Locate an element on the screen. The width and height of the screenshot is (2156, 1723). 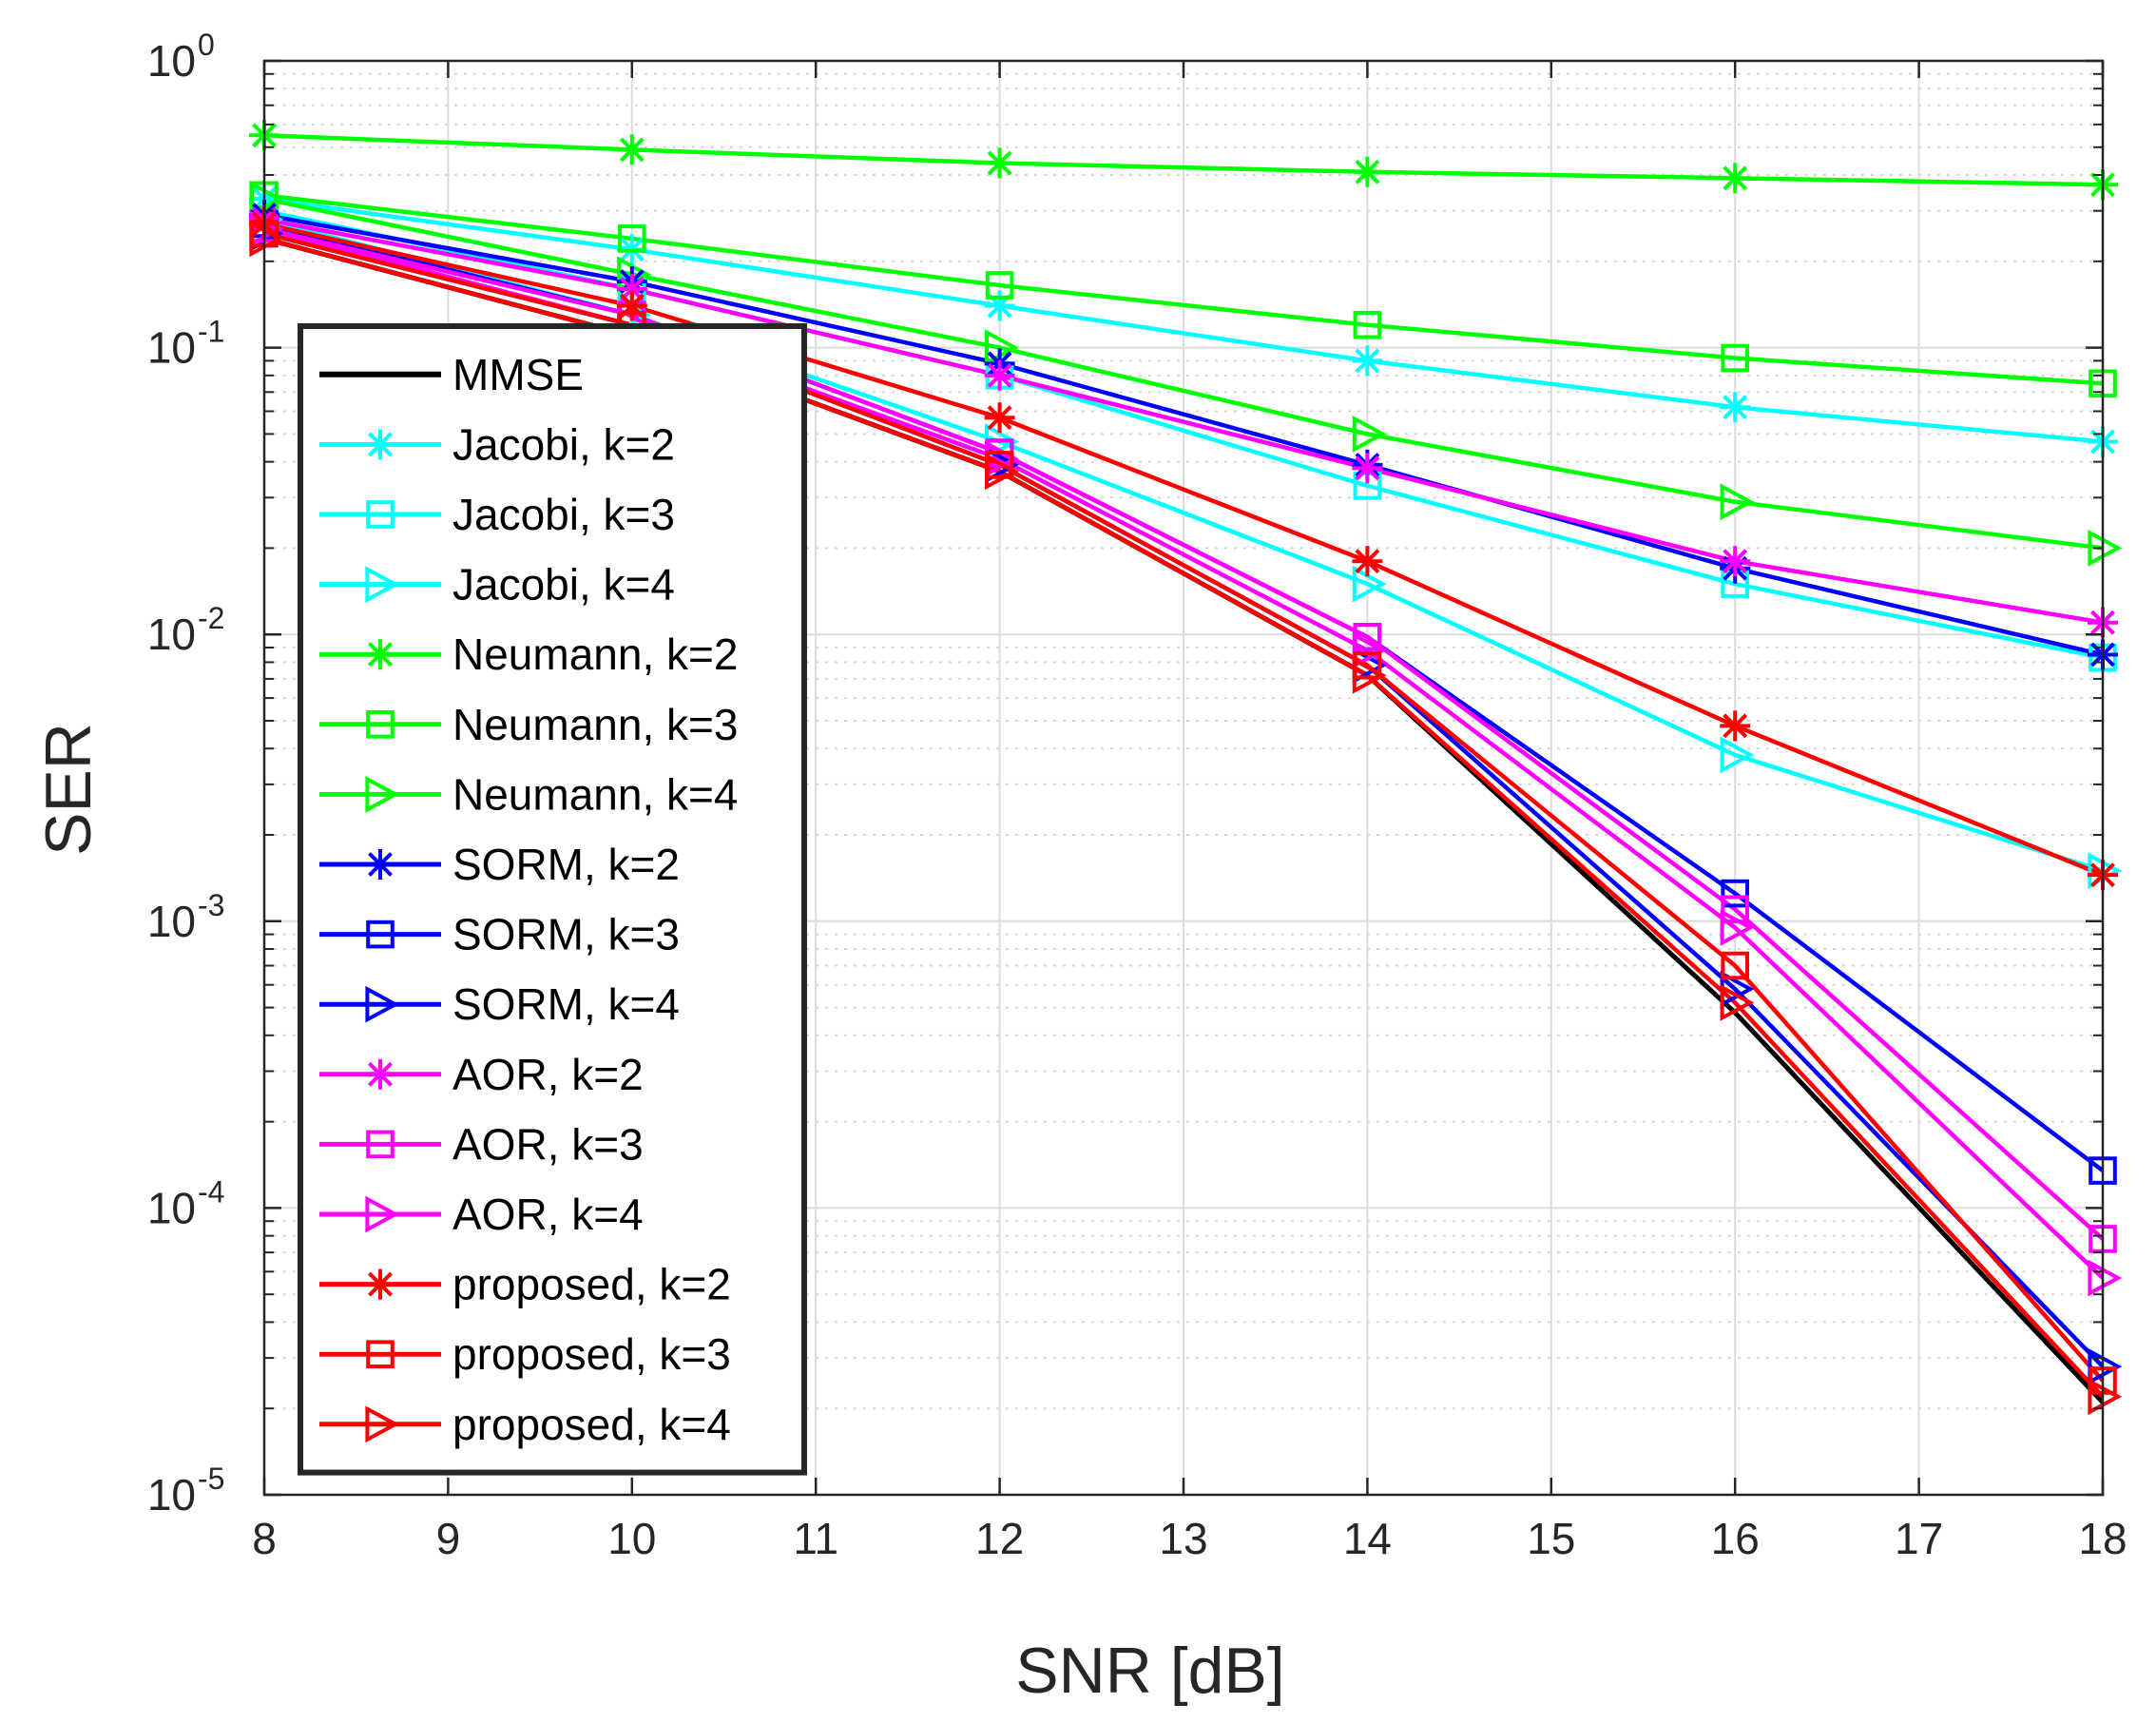
legend-label: proposed, k=3 is located at coordinates (591, 1354).